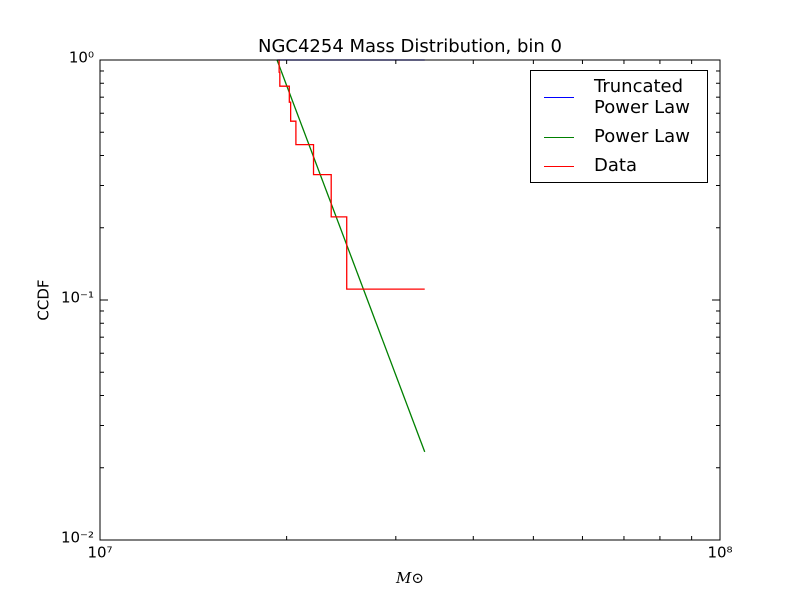 Image resolution: width=800 pixels, height=600 pixels. What do you see at coordinates (44, 299) in the screenshot?
I see `y-axis-label: CCDF` at bounding box center [44, 299].